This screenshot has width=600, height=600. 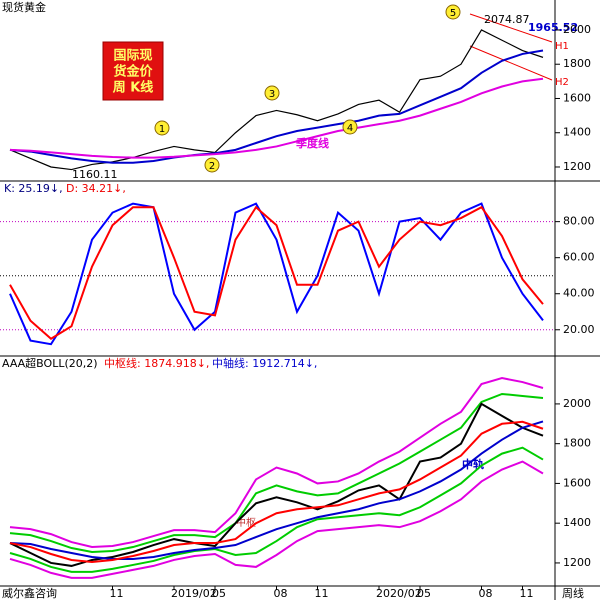 I want to click on badge-text: 货金价, so click(x=133, y=72).